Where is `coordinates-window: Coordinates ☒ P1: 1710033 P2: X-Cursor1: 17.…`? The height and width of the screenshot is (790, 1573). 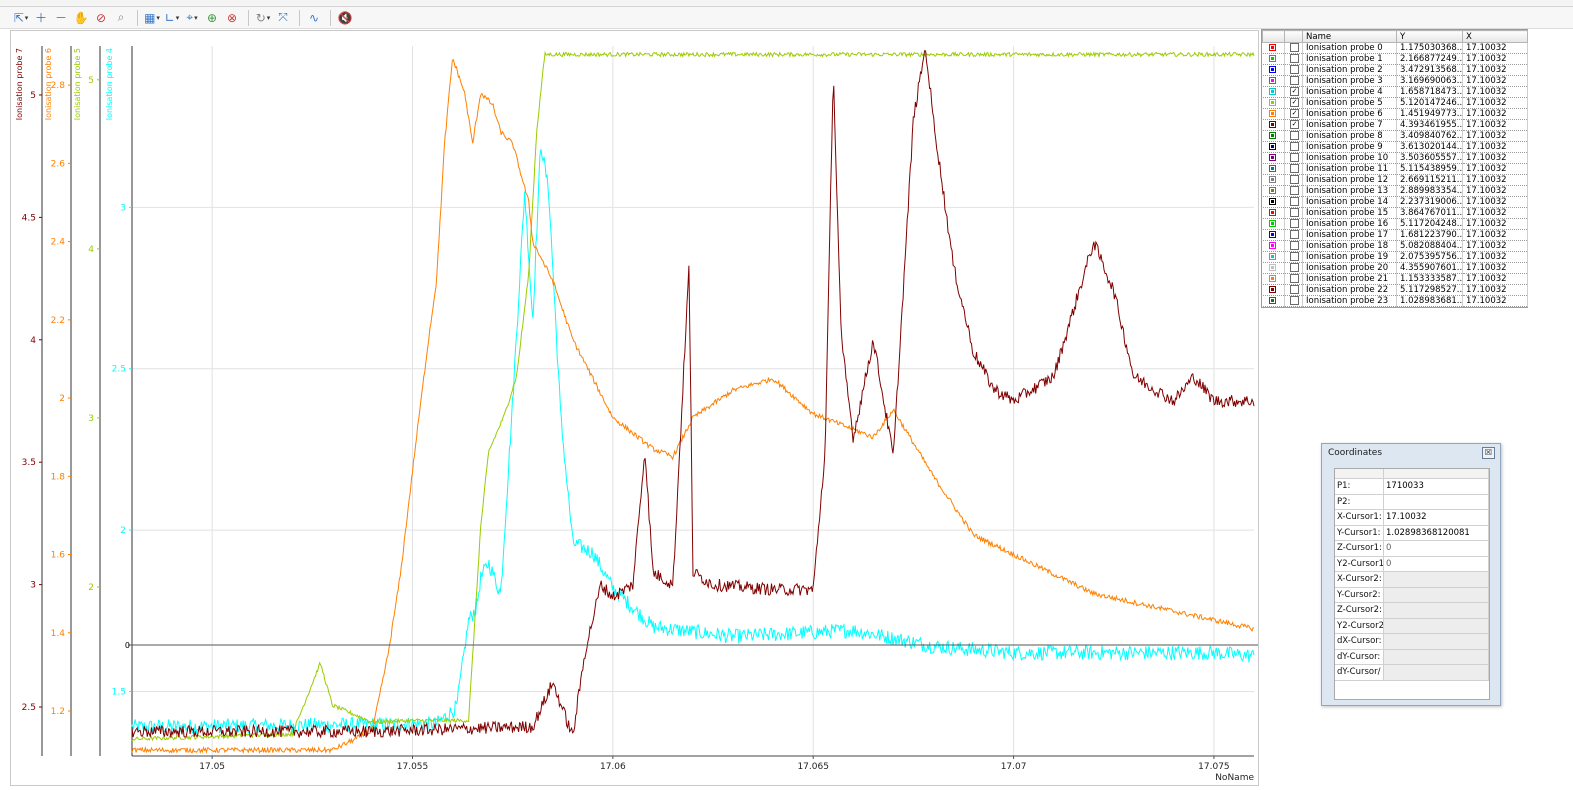 coordinates-window: Coordinates ☒ P1: 1710033 P2: X-Cursor1: 17.… is located at coordinates (1411, 574).